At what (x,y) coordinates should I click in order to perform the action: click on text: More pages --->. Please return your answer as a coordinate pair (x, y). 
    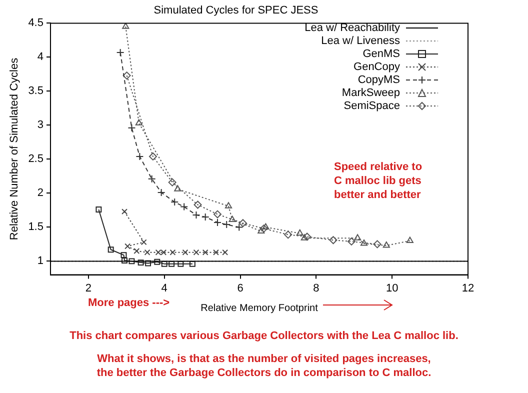
    Looking at the image, I should click on (129, 303).